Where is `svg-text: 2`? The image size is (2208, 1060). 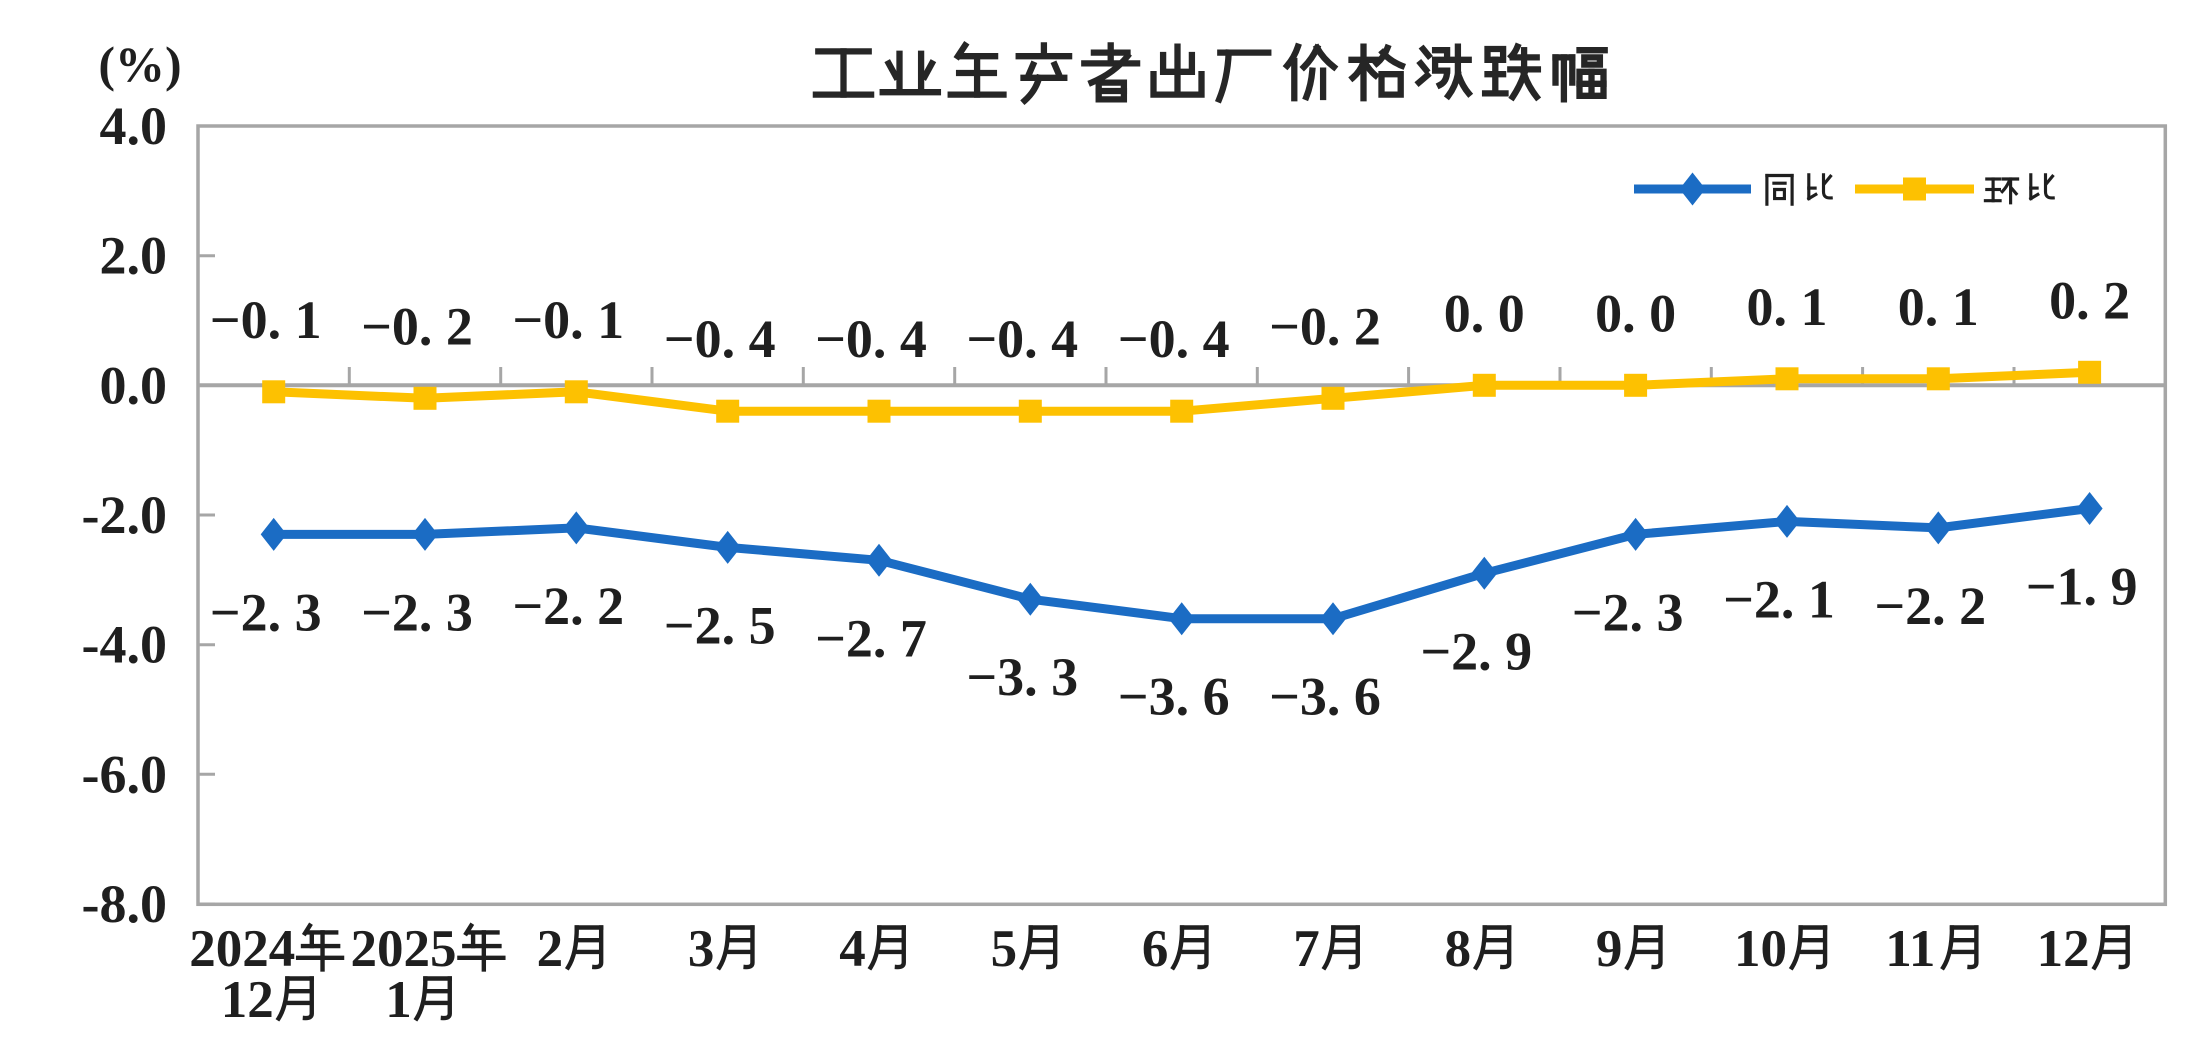
svg-text: 2 is located at coordinates (550, 949).